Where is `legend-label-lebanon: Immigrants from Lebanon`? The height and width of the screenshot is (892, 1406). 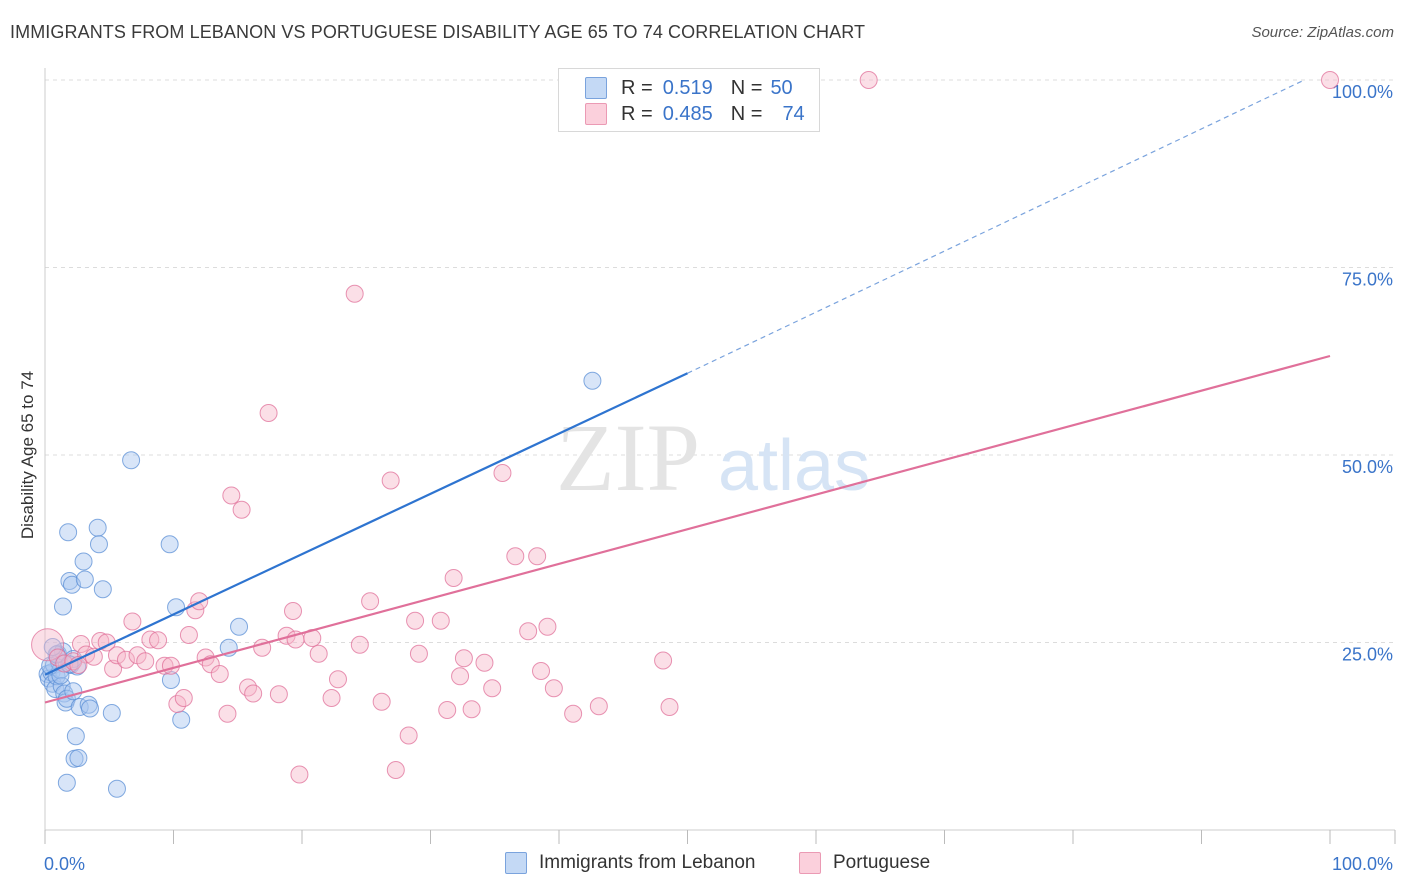 legend-label-lebanon: Immigrants from Lebanon is located at coordinates (647, 862).